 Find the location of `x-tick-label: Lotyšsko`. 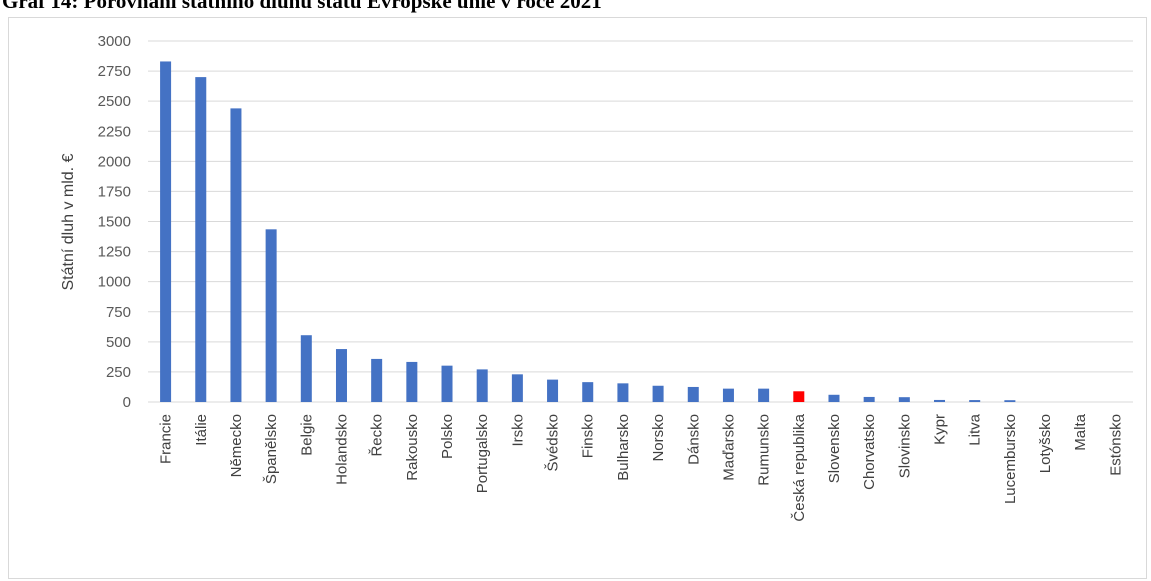

x-tick-label: Lotyšsko is located at coordinates (1045, 443).